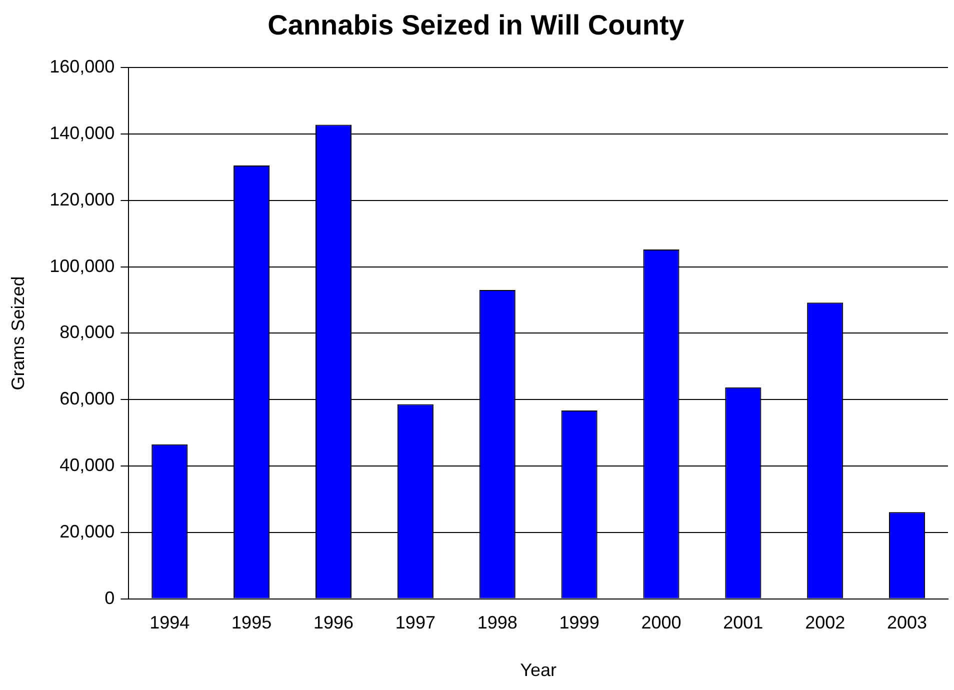 The height and width of the screenshot is (690, 954). What do you see at coordinates (661, 622) in the screenshot?
I see `x-tick-label: 2000` at bounding box center [661, 622].